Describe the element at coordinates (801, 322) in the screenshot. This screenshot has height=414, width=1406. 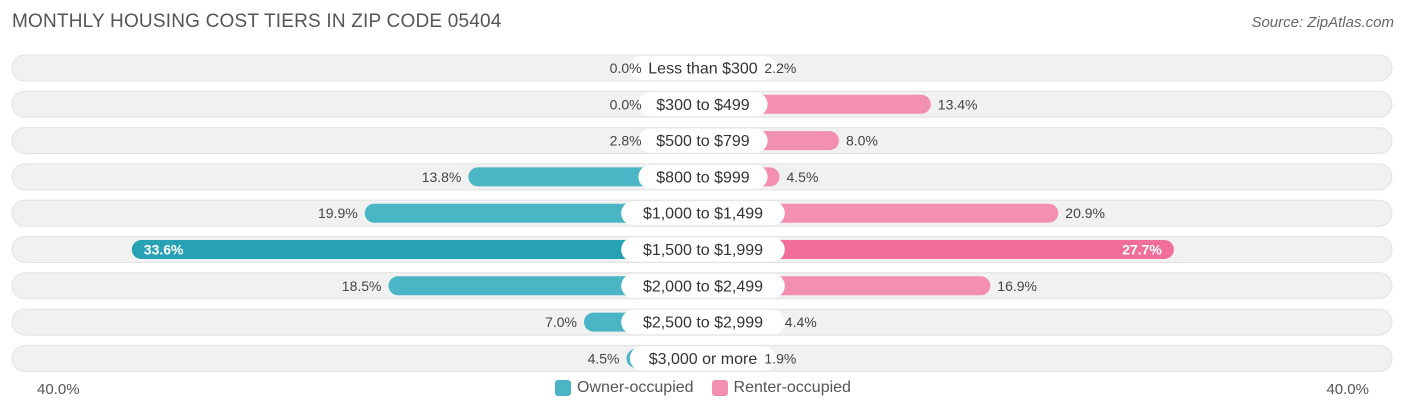
I see `renter-value-label: 4.4%` at that location.